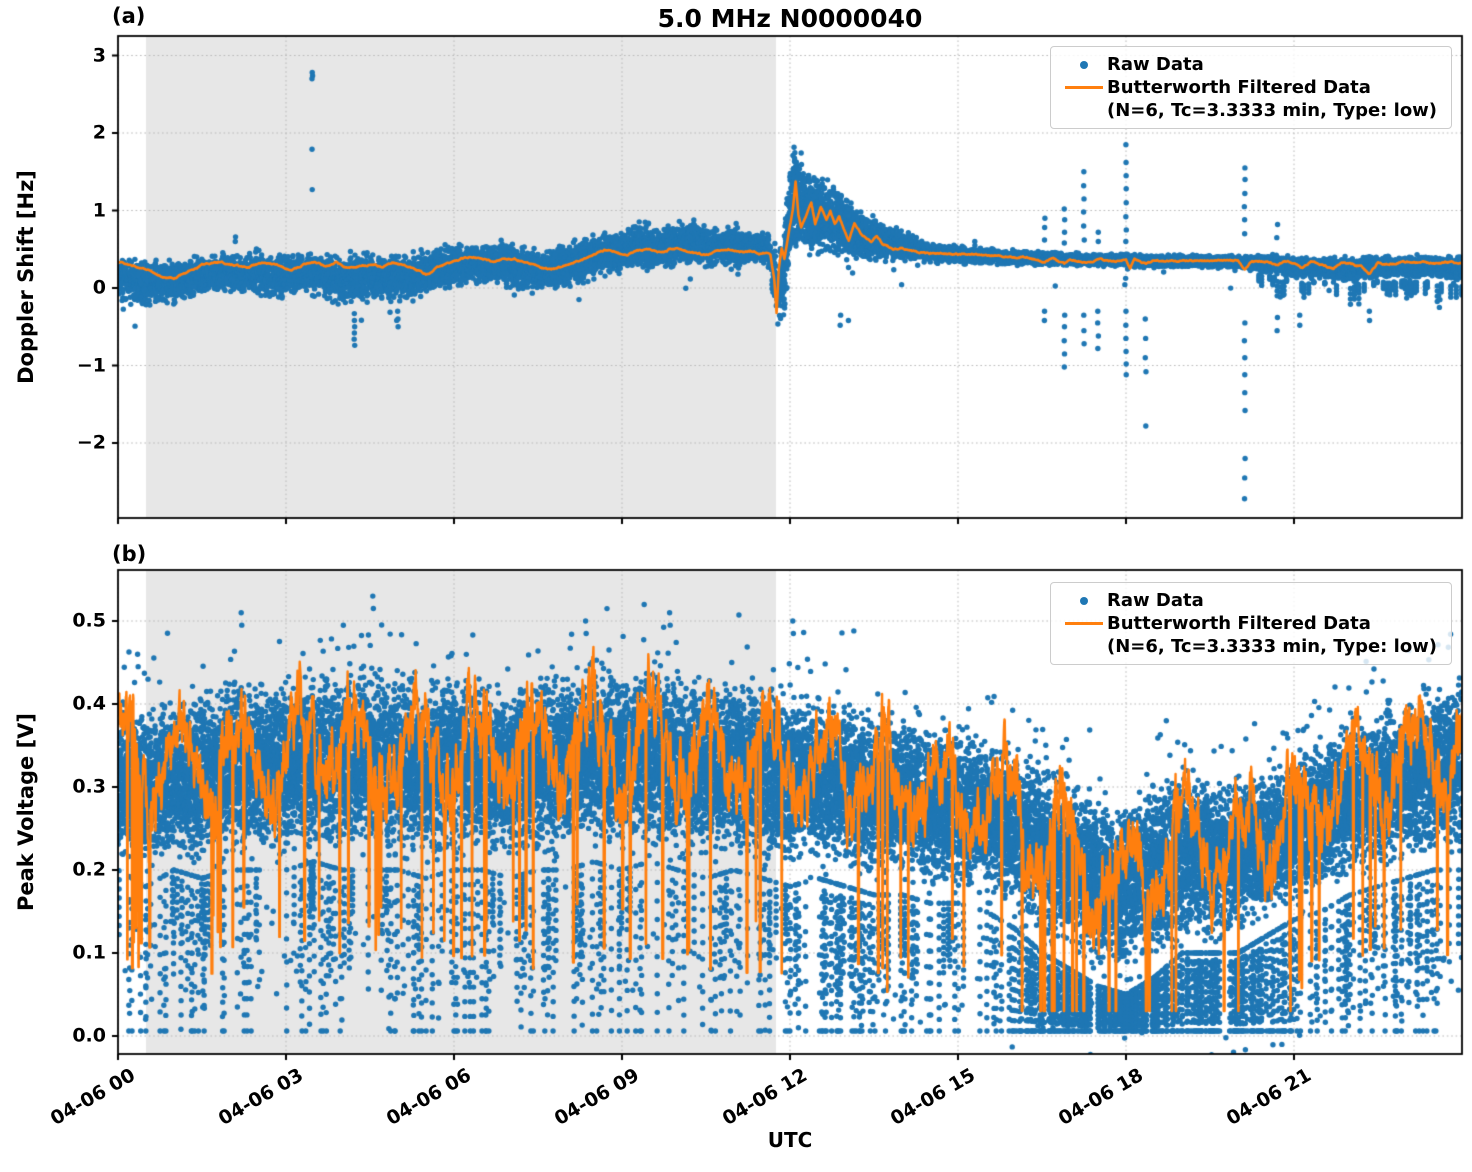 The height and width of the screenshot is (1172, 1472). I want to click on chart-title: 5.0 MHz N0000040, so click(790, 18).